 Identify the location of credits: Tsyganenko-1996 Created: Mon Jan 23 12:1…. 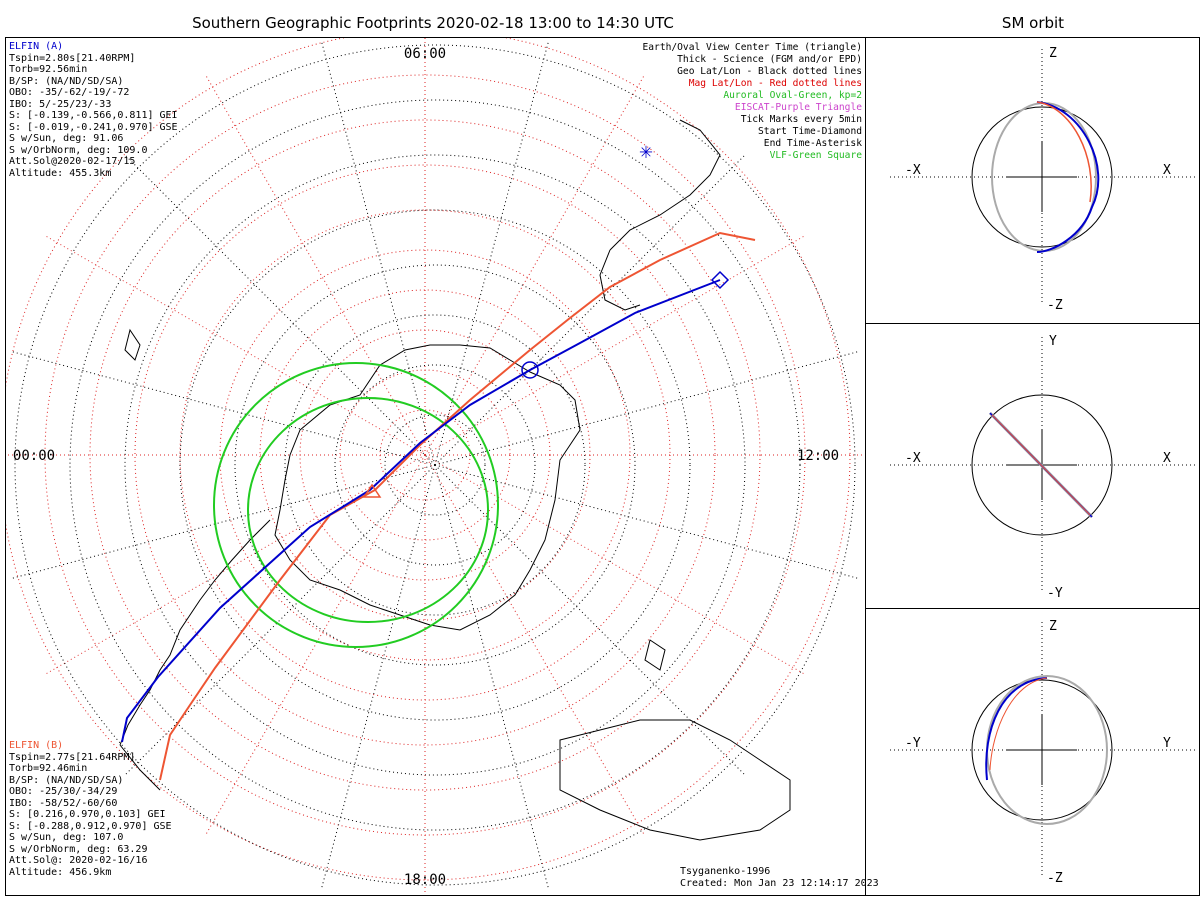
(779, 877).